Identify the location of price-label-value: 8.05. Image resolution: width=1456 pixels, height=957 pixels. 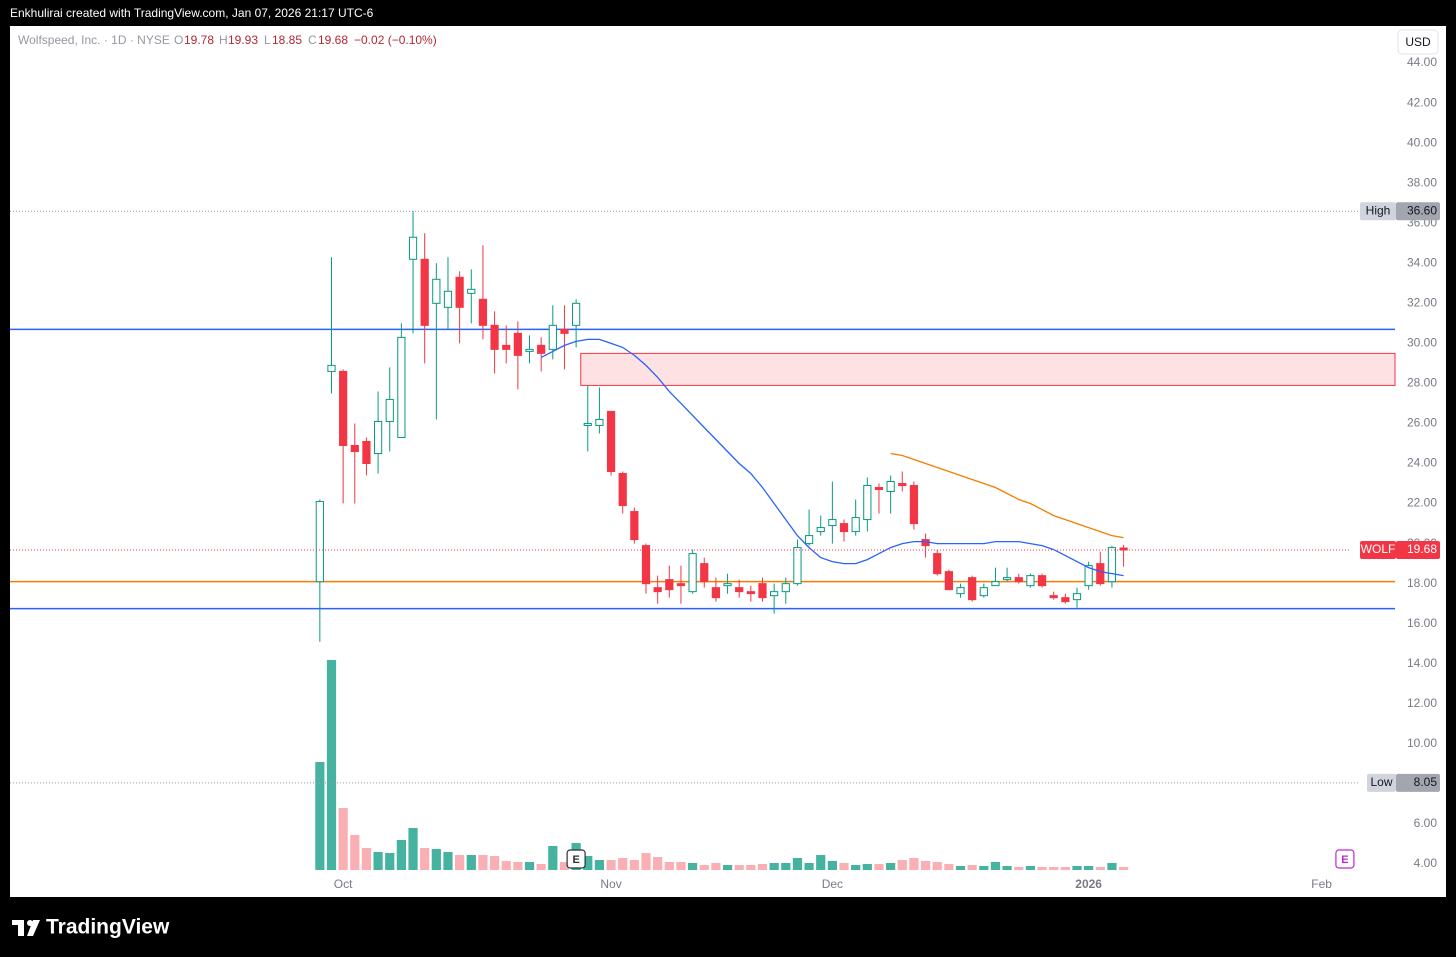
(1426, 782).